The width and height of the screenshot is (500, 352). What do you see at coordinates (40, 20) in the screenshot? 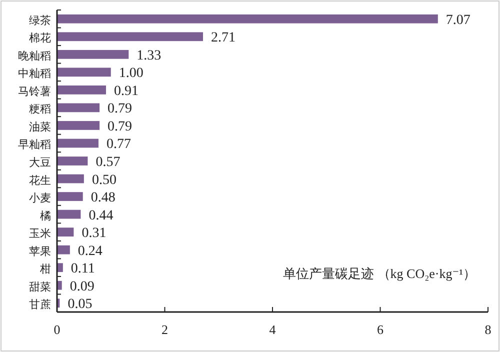
I see `y-tick-label: 绿茶` at bounding box center [40, 20].